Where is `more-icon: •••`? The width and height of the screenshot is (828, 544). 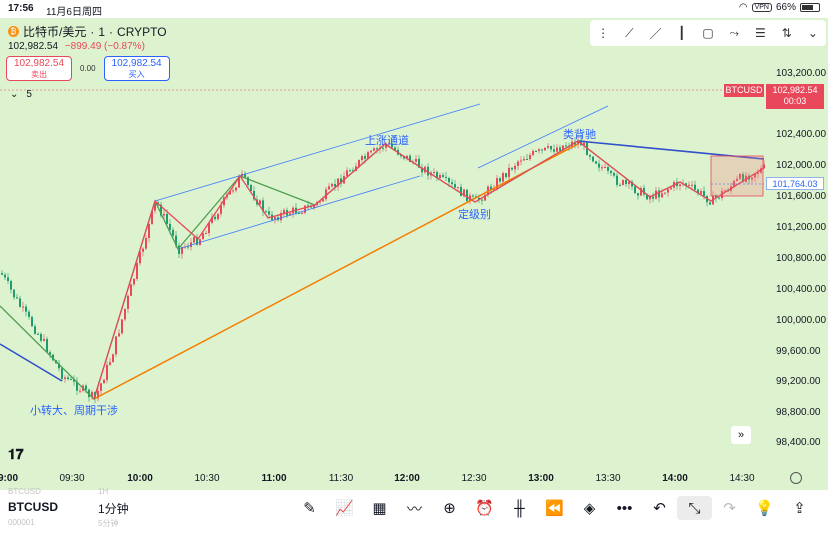
more-icon: ••• is located at coordinates (624, 508).